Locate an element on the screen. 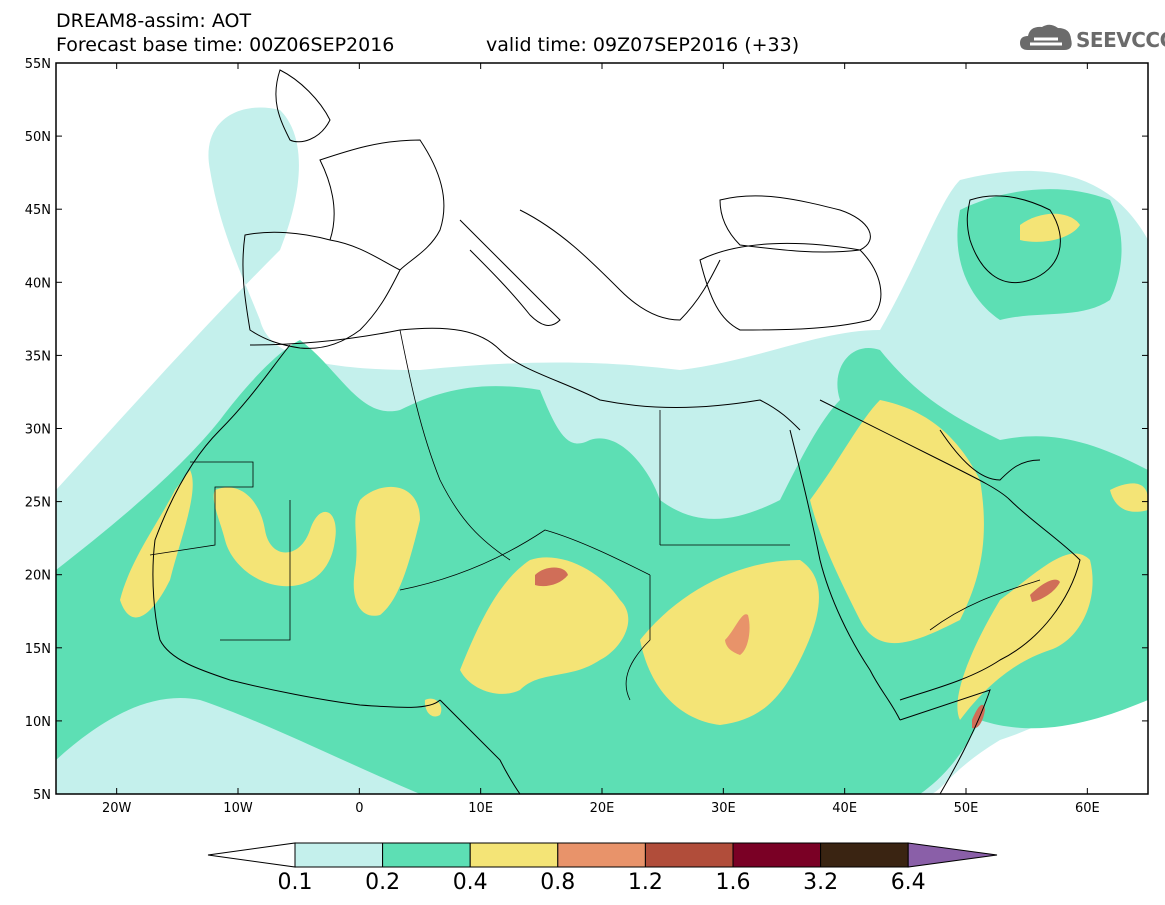  lon-tick-label: 10W is located at coordinates (238, 808).